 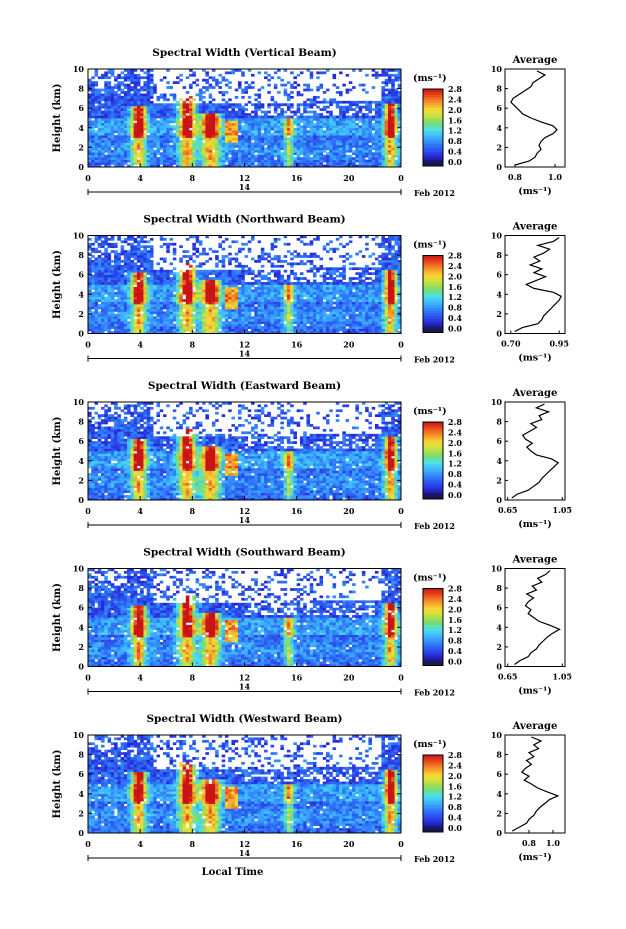 I want to click on y-tick-label: 8, so click(x=81, y=89).